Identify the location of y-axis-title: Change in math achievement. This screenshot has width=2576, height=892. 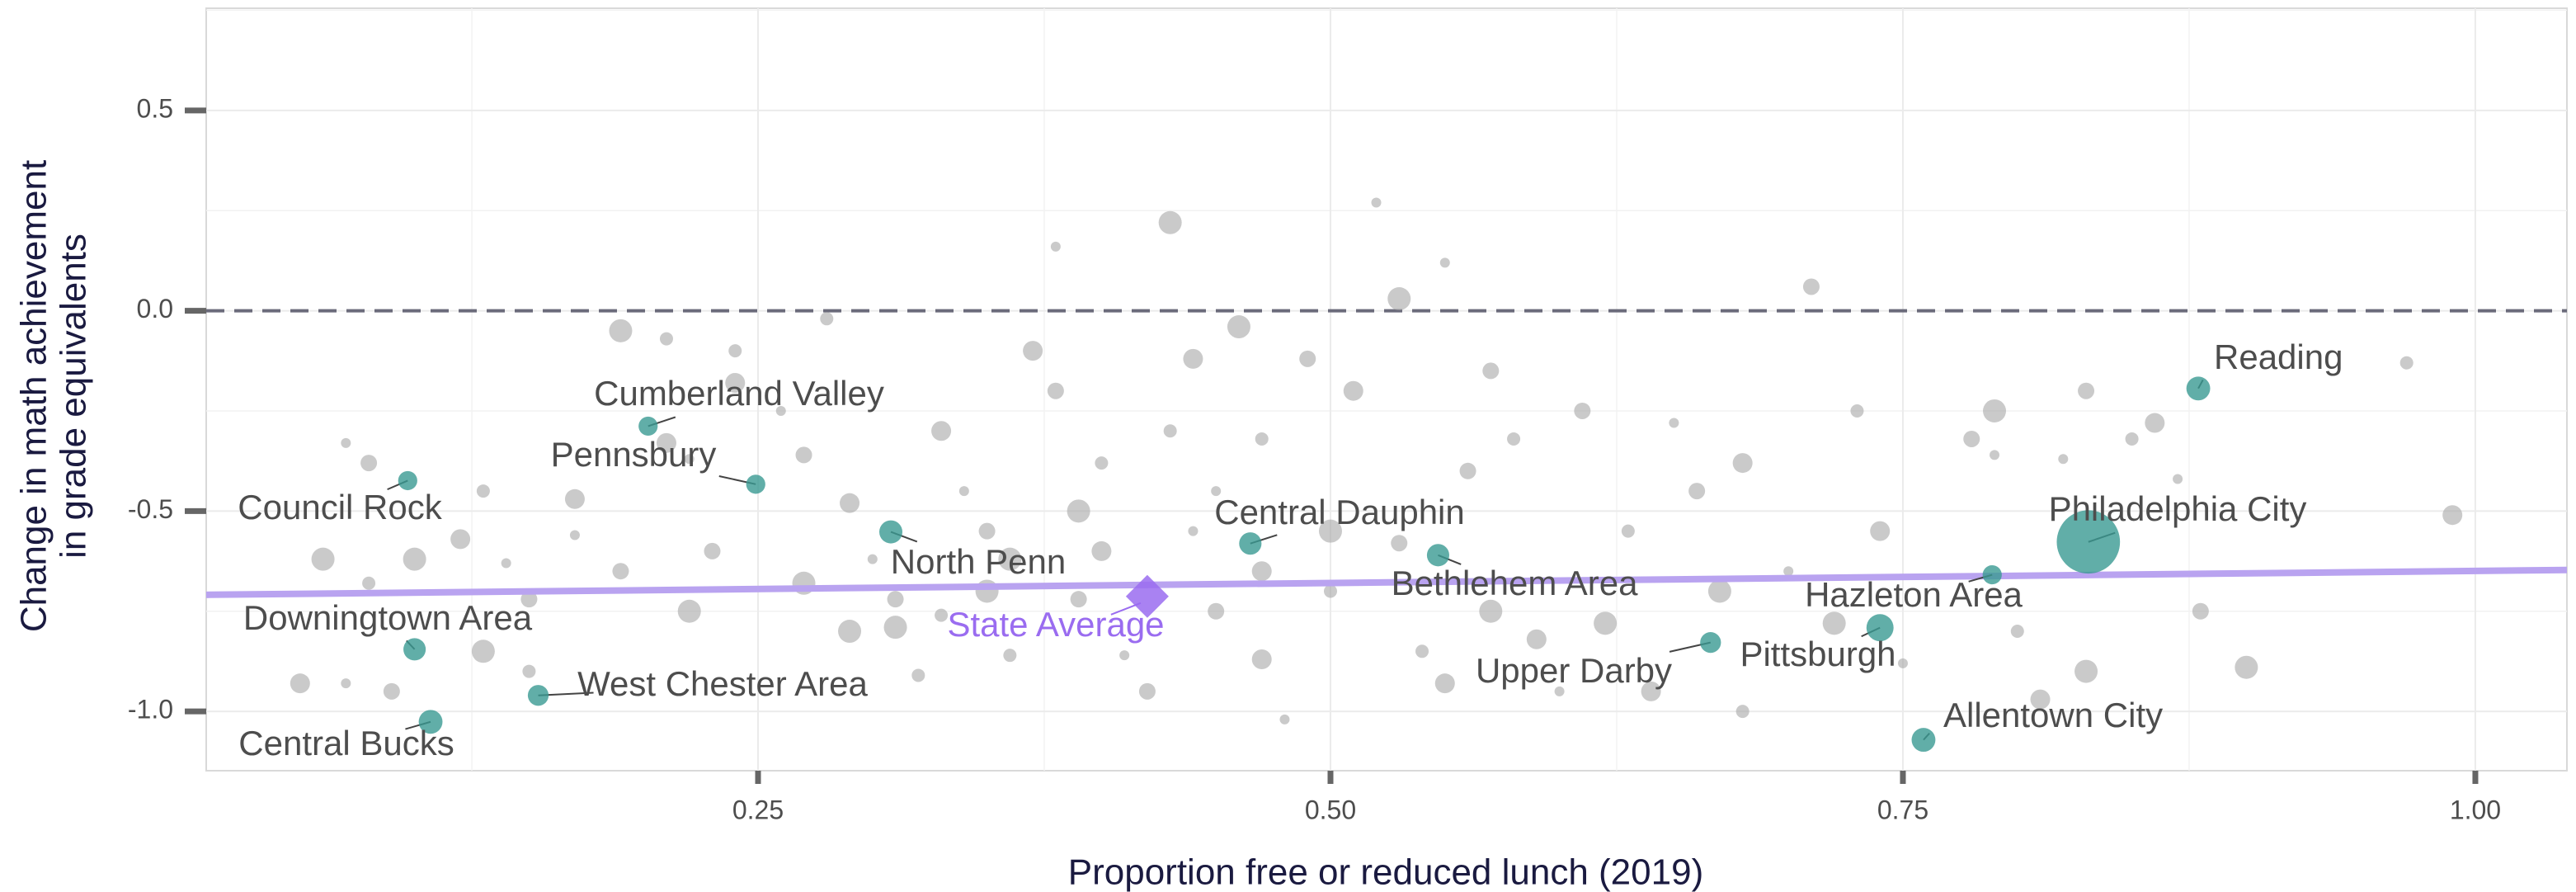
(34, 396).